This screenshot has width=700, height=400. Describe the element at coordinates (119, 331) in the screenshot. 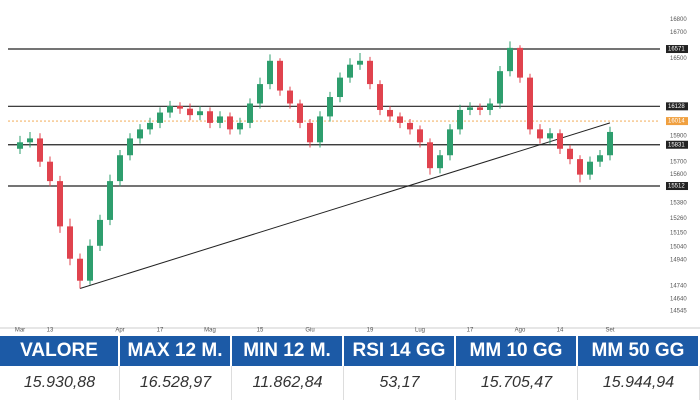

I see `x-tick-label: Apr` at that location.